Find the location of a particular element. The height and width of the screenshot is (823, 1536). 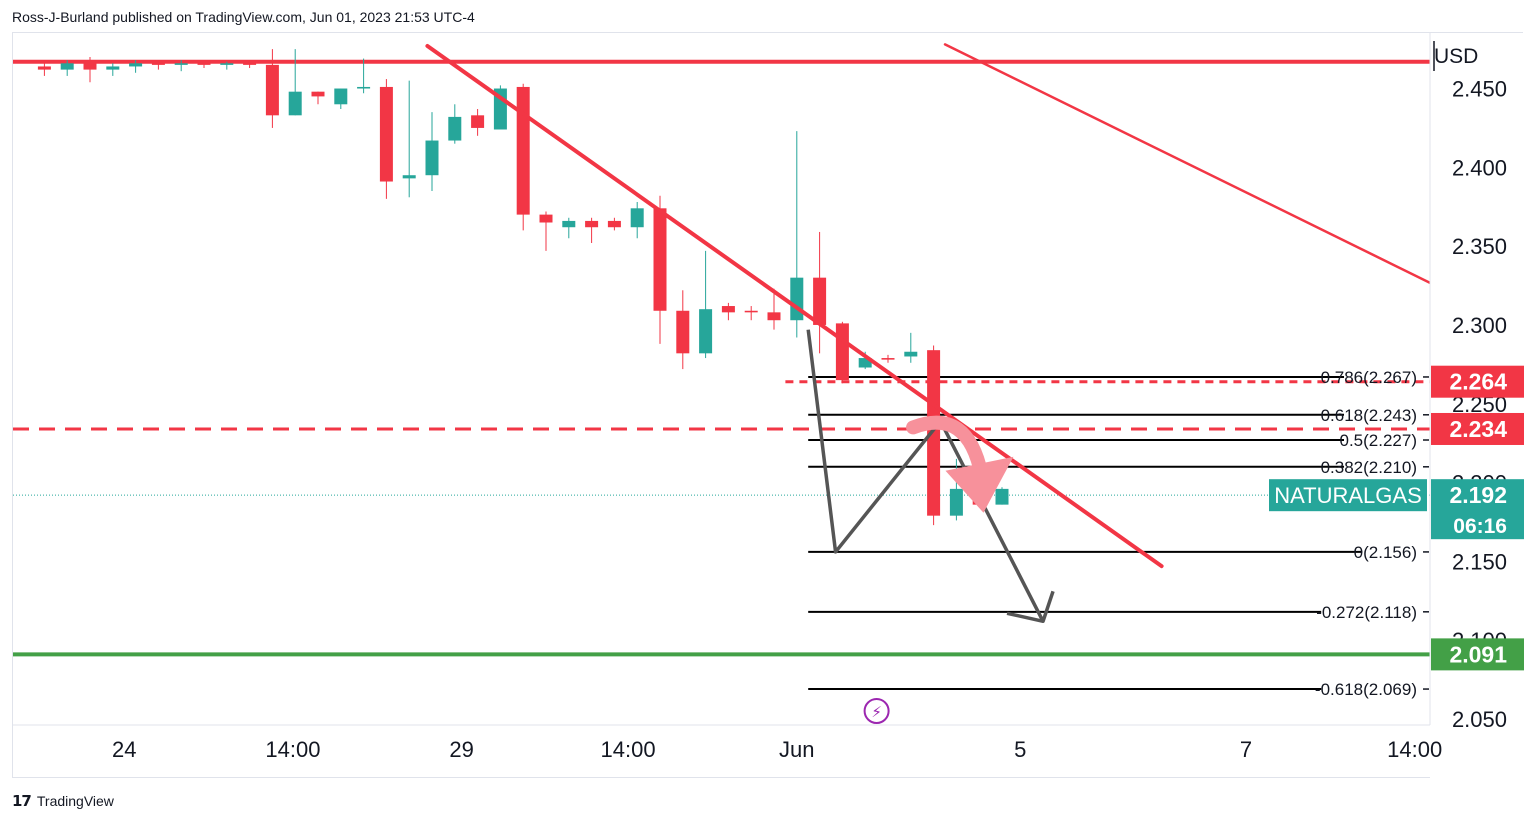

price-tag-2.091: 2.091 is located at coordinates (1478, 654).